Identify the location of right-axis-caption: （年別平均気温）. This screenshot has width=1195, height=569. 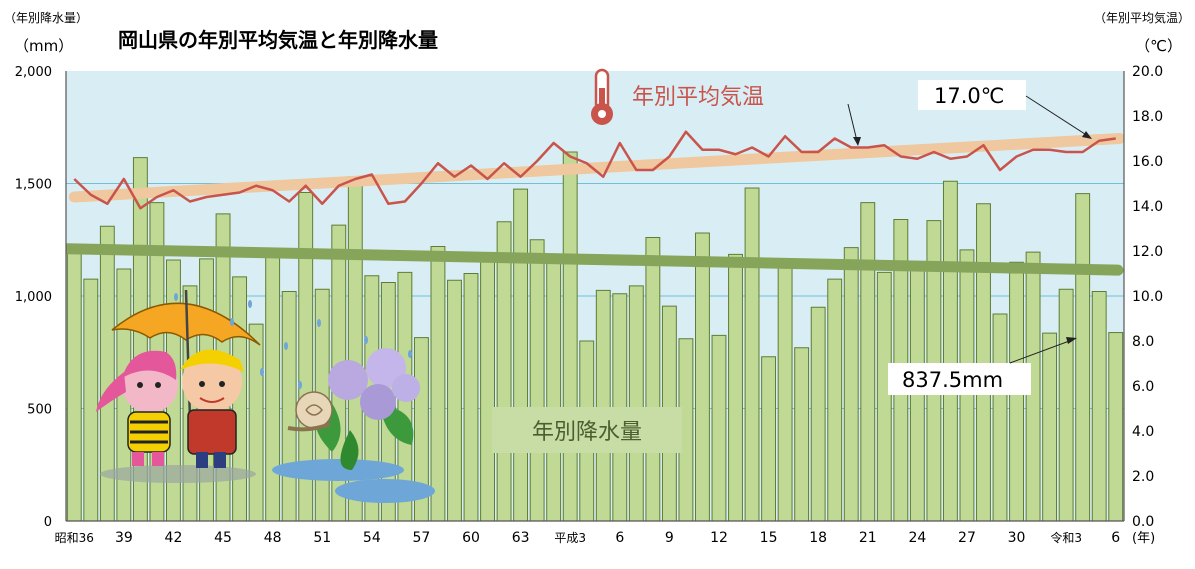
(1142, 17).